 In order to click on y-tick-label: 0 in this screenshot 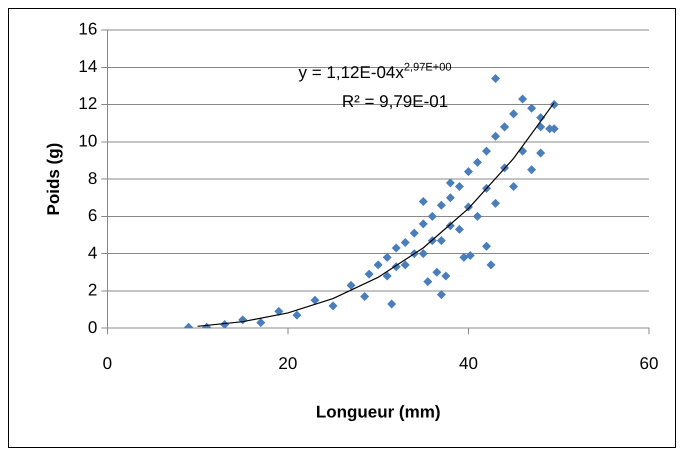, I will do `click(93, 327)`.